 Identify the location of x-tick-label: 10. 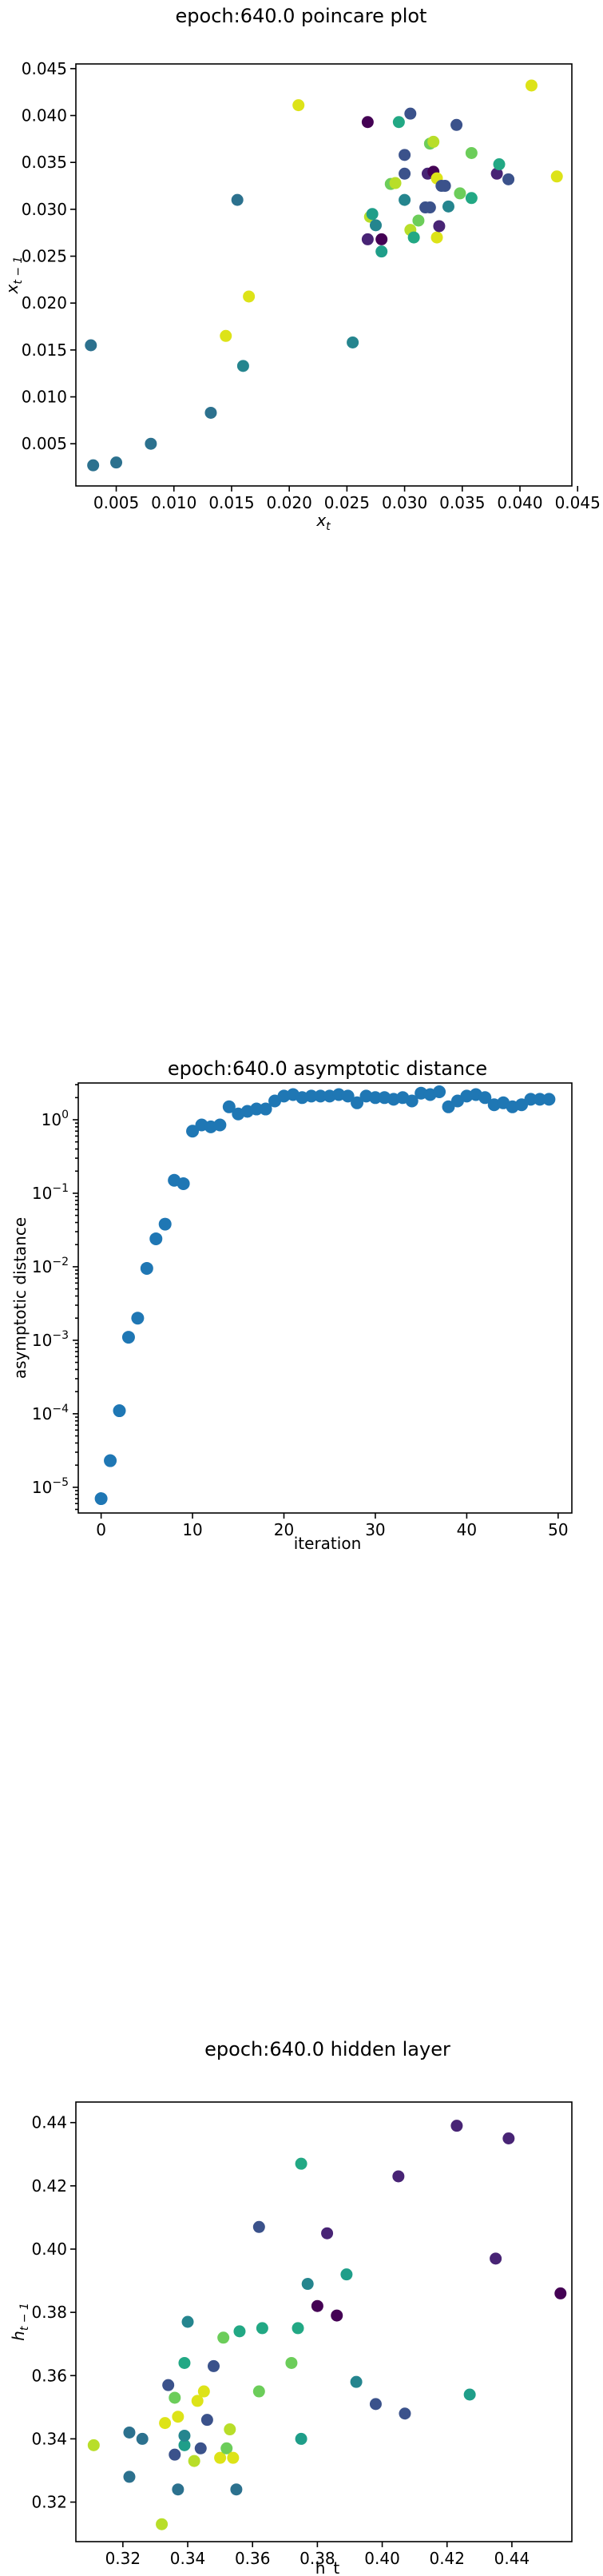
(192, 1529).